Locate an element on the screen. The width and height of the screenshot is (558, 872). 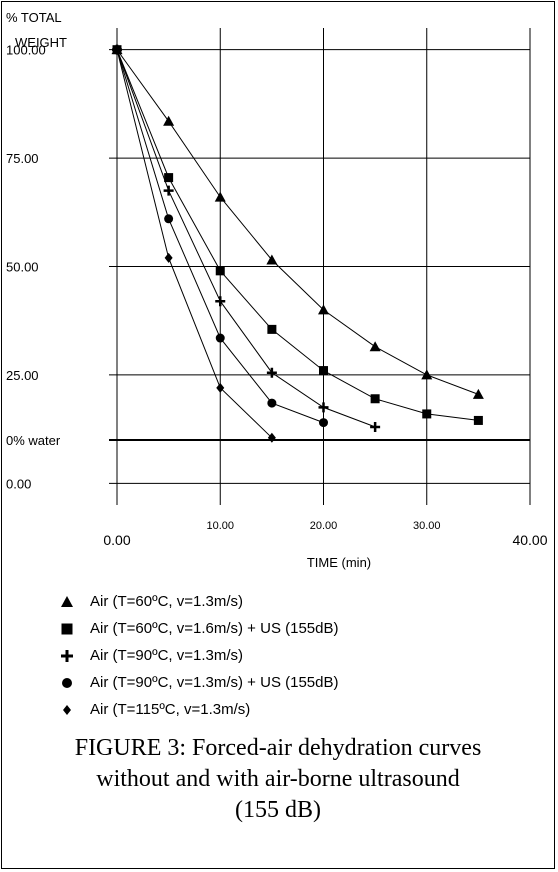
x-tick-label: 0.00 is located at coordinates (116, 540).